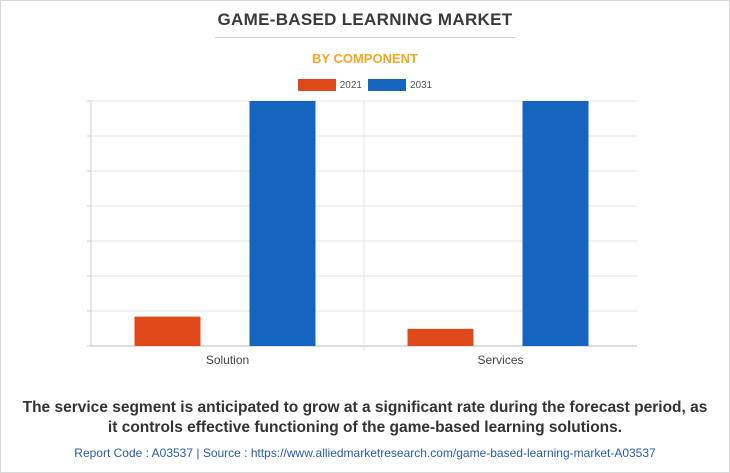 This screenshot has height=473, width=730. What do you see at coordinates (421, 85) in the screenshot?
I see `legend-label-2031: 2031` at bounding box center [421, 85].